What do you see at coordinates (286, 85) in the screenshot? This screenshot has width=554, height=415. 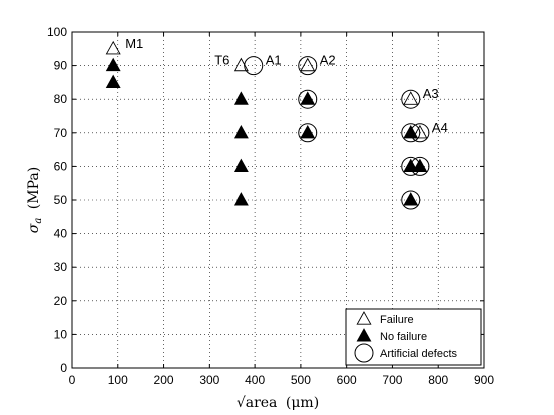 I see `point-annotations: M1 T6 A1 A2 A3 A4` at bounding box center [286, 85].